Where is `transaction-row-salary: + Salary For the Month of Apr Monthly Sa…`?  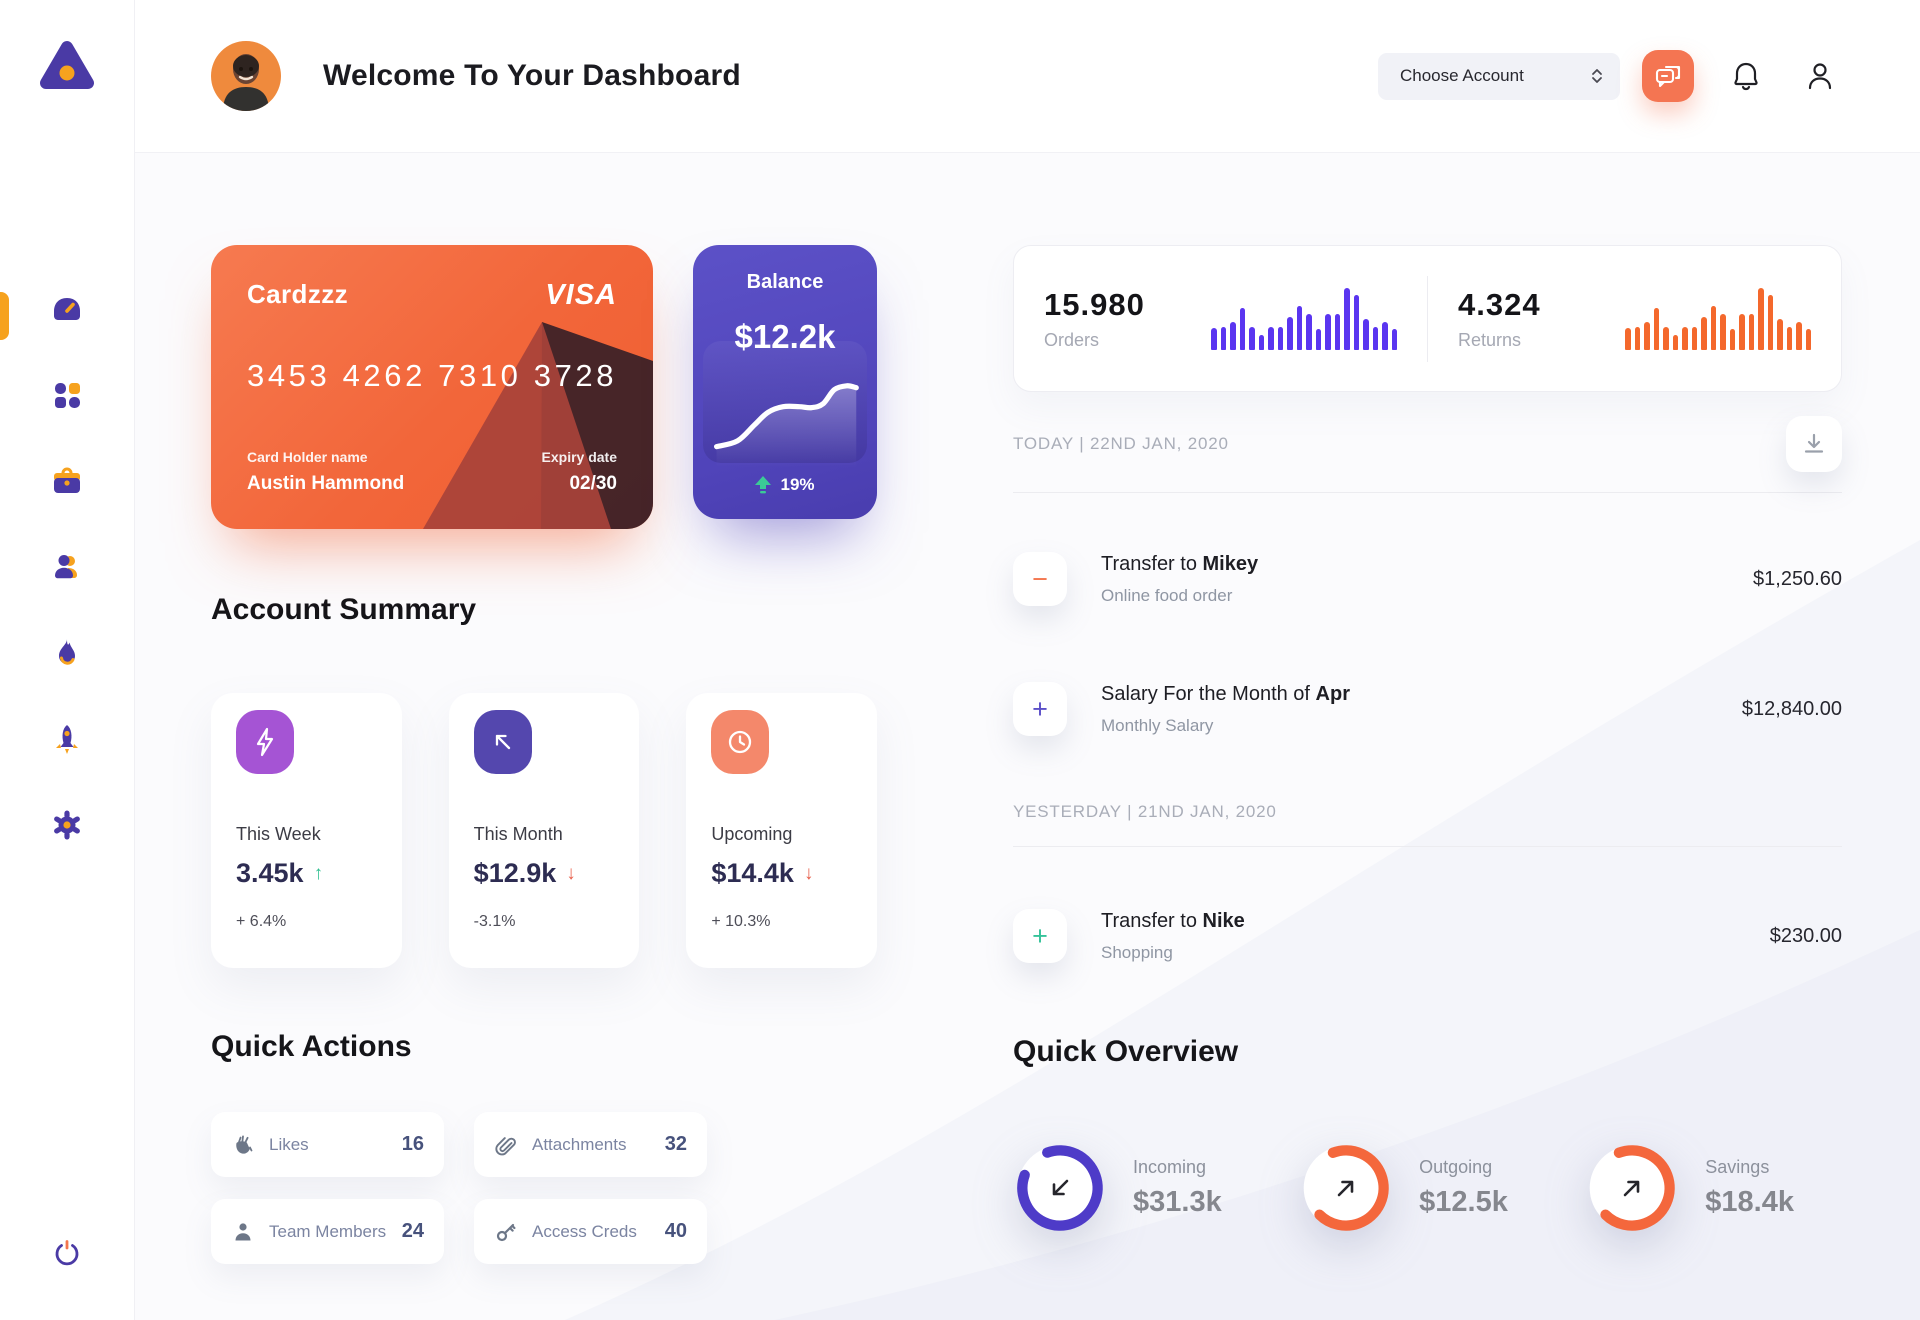 transaction-row-salary: + Salary For the Month of Apr Monthly Sa… is located at coordinates (1427, 709).